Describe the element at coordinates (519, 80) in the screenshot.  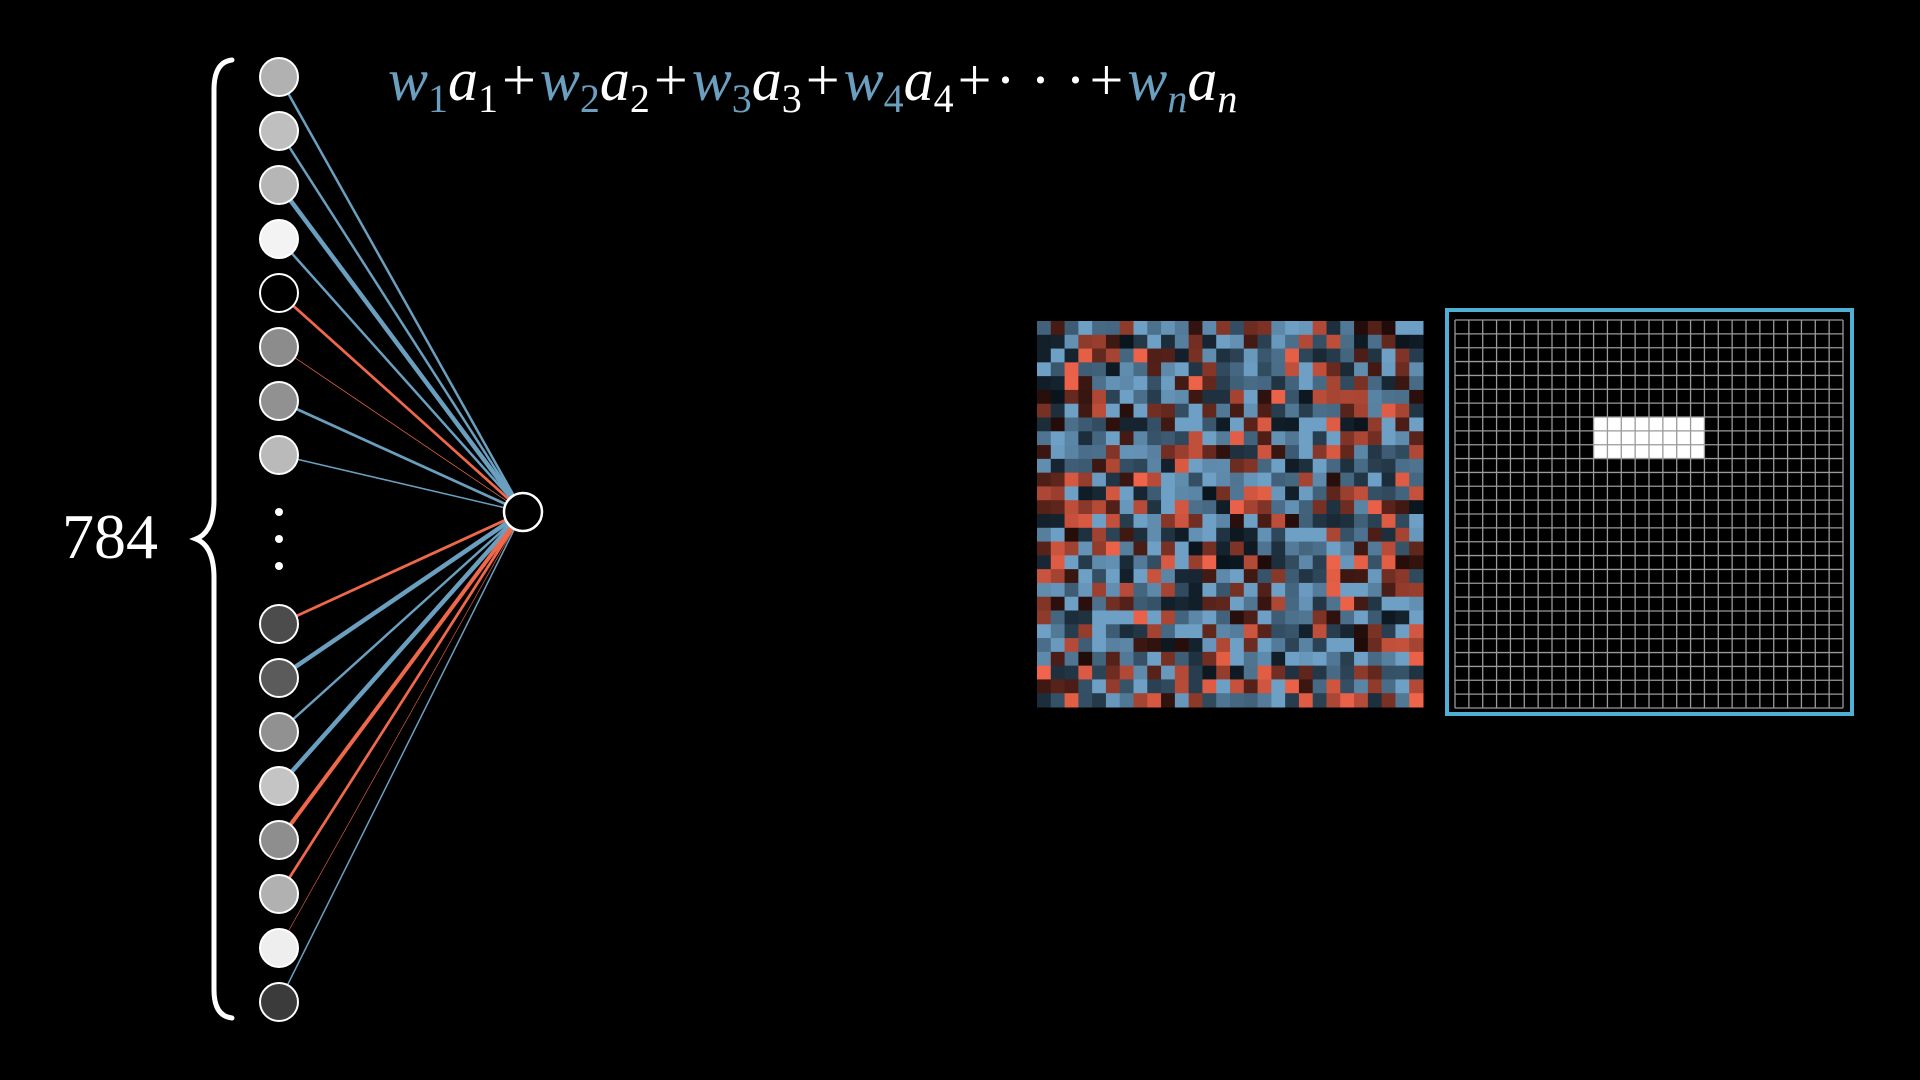
I see `plus: +` at that location.